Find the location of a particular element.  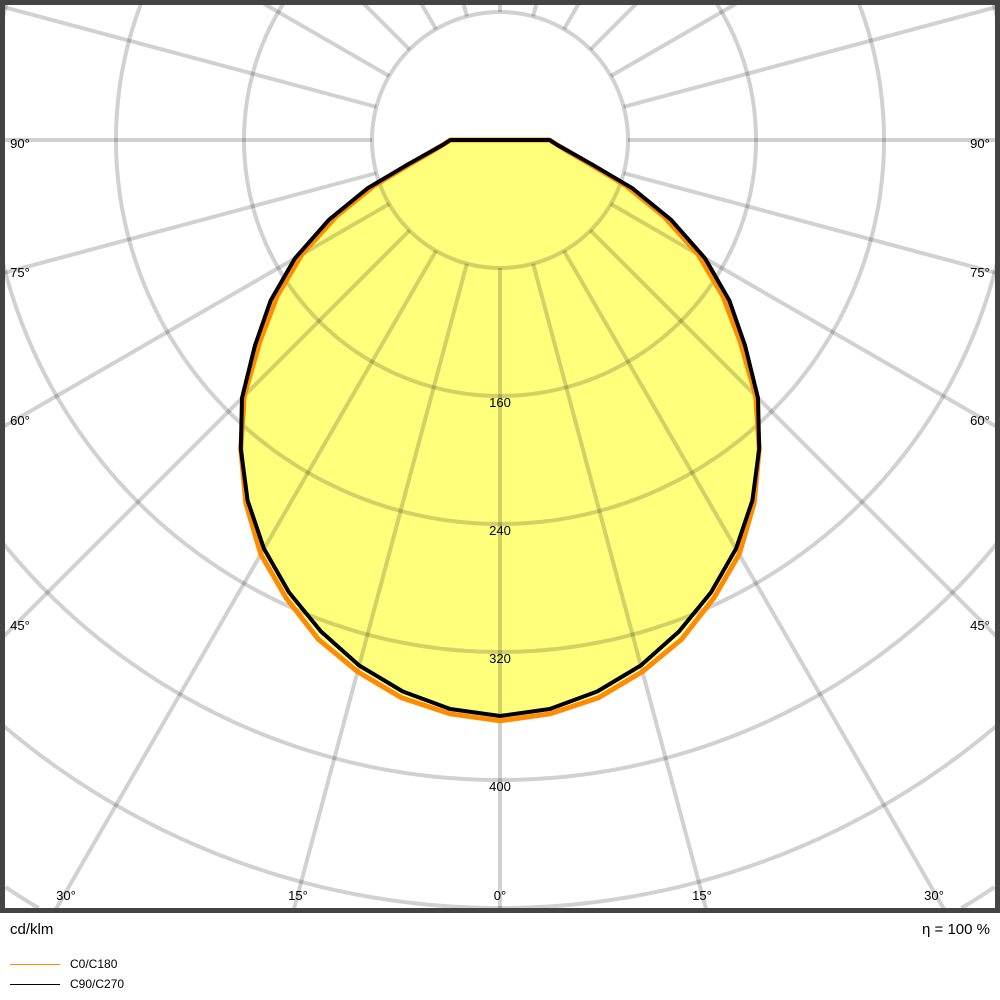

angle-label: 0° is located at coordinates (500, 895).